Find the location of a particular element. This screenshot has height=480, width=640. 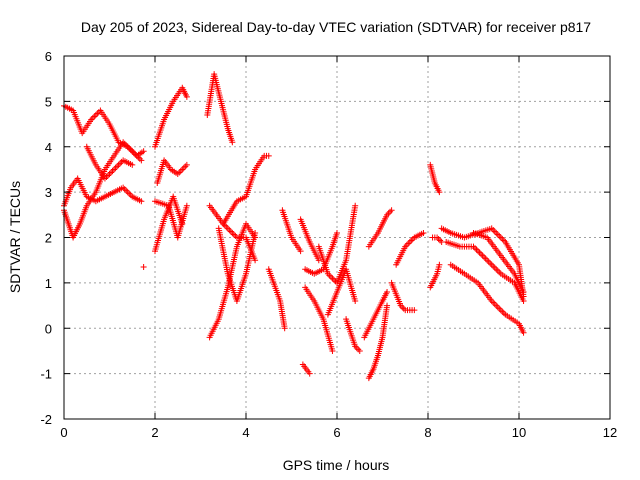

x-tick-label: 4 is located at coordinates (245, 432).